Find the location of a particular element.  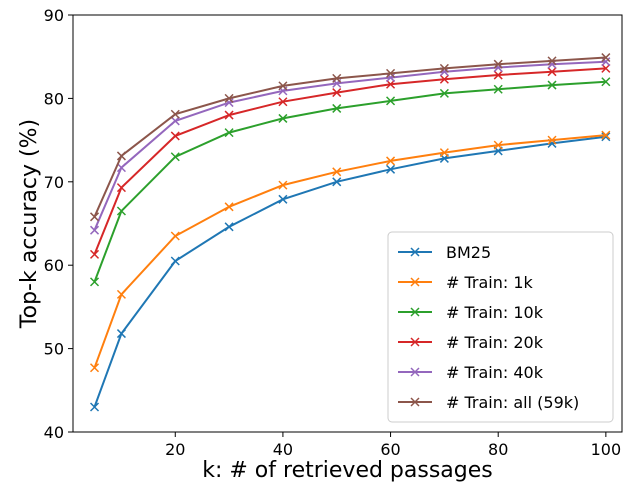

y-axis-title: Top-k accuracy (%) is located at coordinates (29, 224).